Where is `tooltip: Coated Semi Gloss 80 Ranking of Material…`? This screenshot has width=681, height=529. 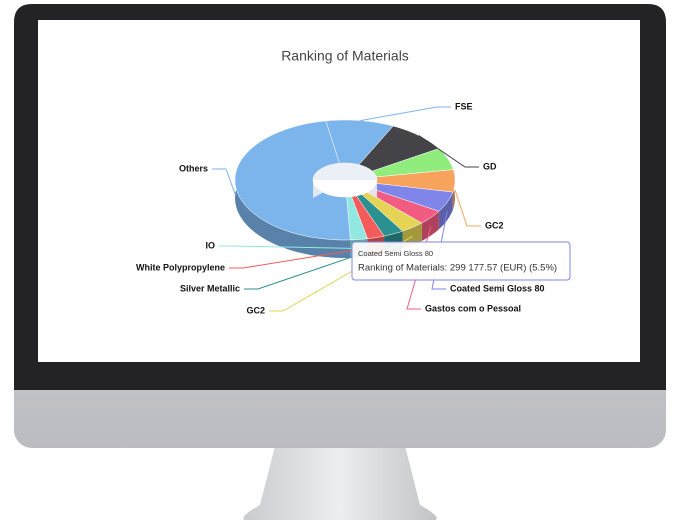 tooltip: Coated Semi Gloss 80 Ranking of Material… is located at coordinates (461, 261).